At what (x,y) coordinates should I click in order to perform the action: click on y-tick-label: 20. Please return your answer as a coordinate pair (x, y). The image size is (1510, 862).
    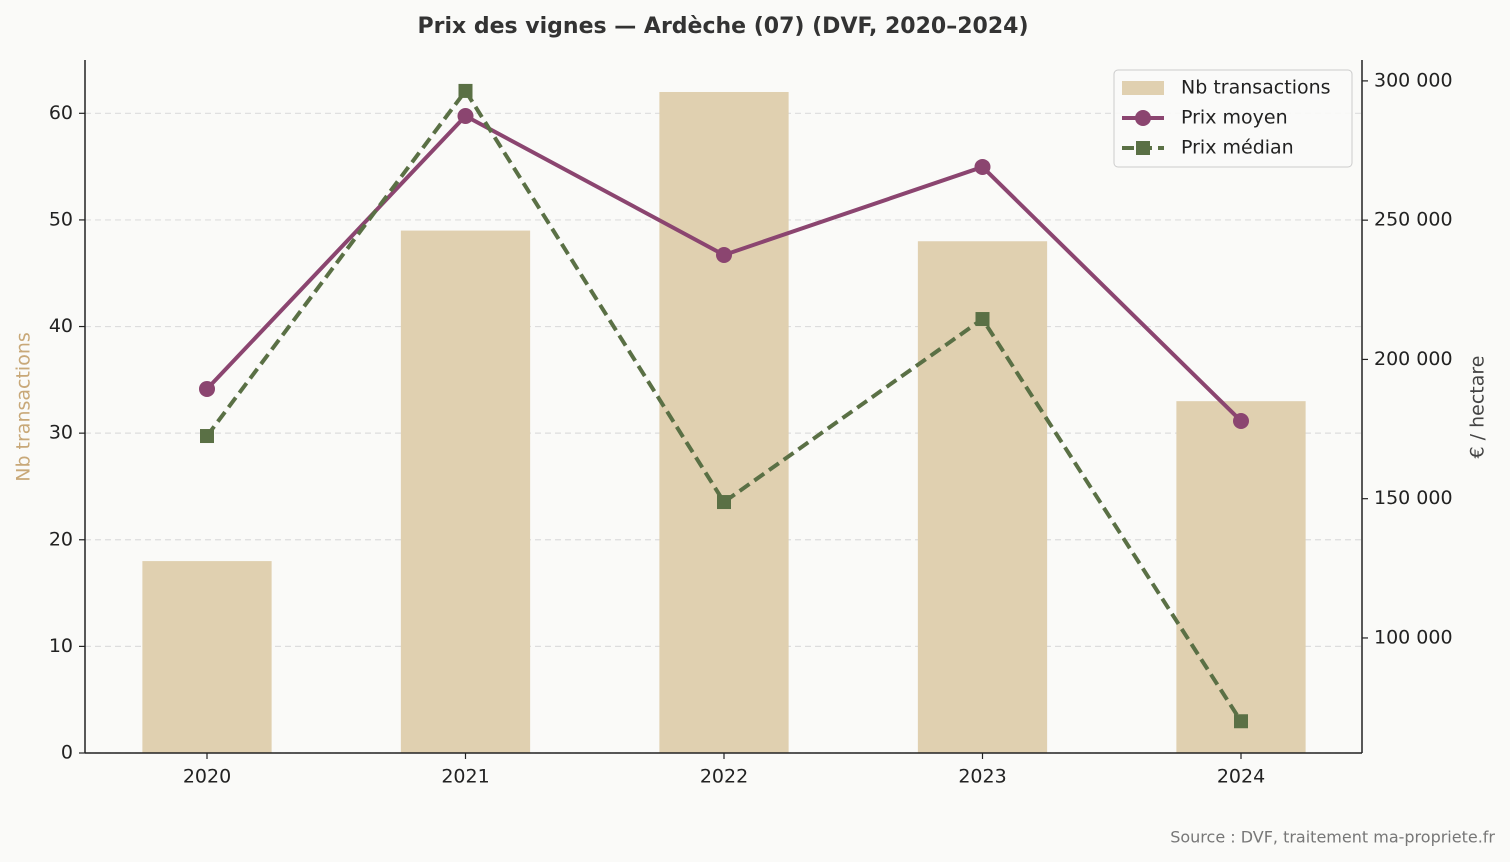
    Looking at the image, I should click on (61, 539).